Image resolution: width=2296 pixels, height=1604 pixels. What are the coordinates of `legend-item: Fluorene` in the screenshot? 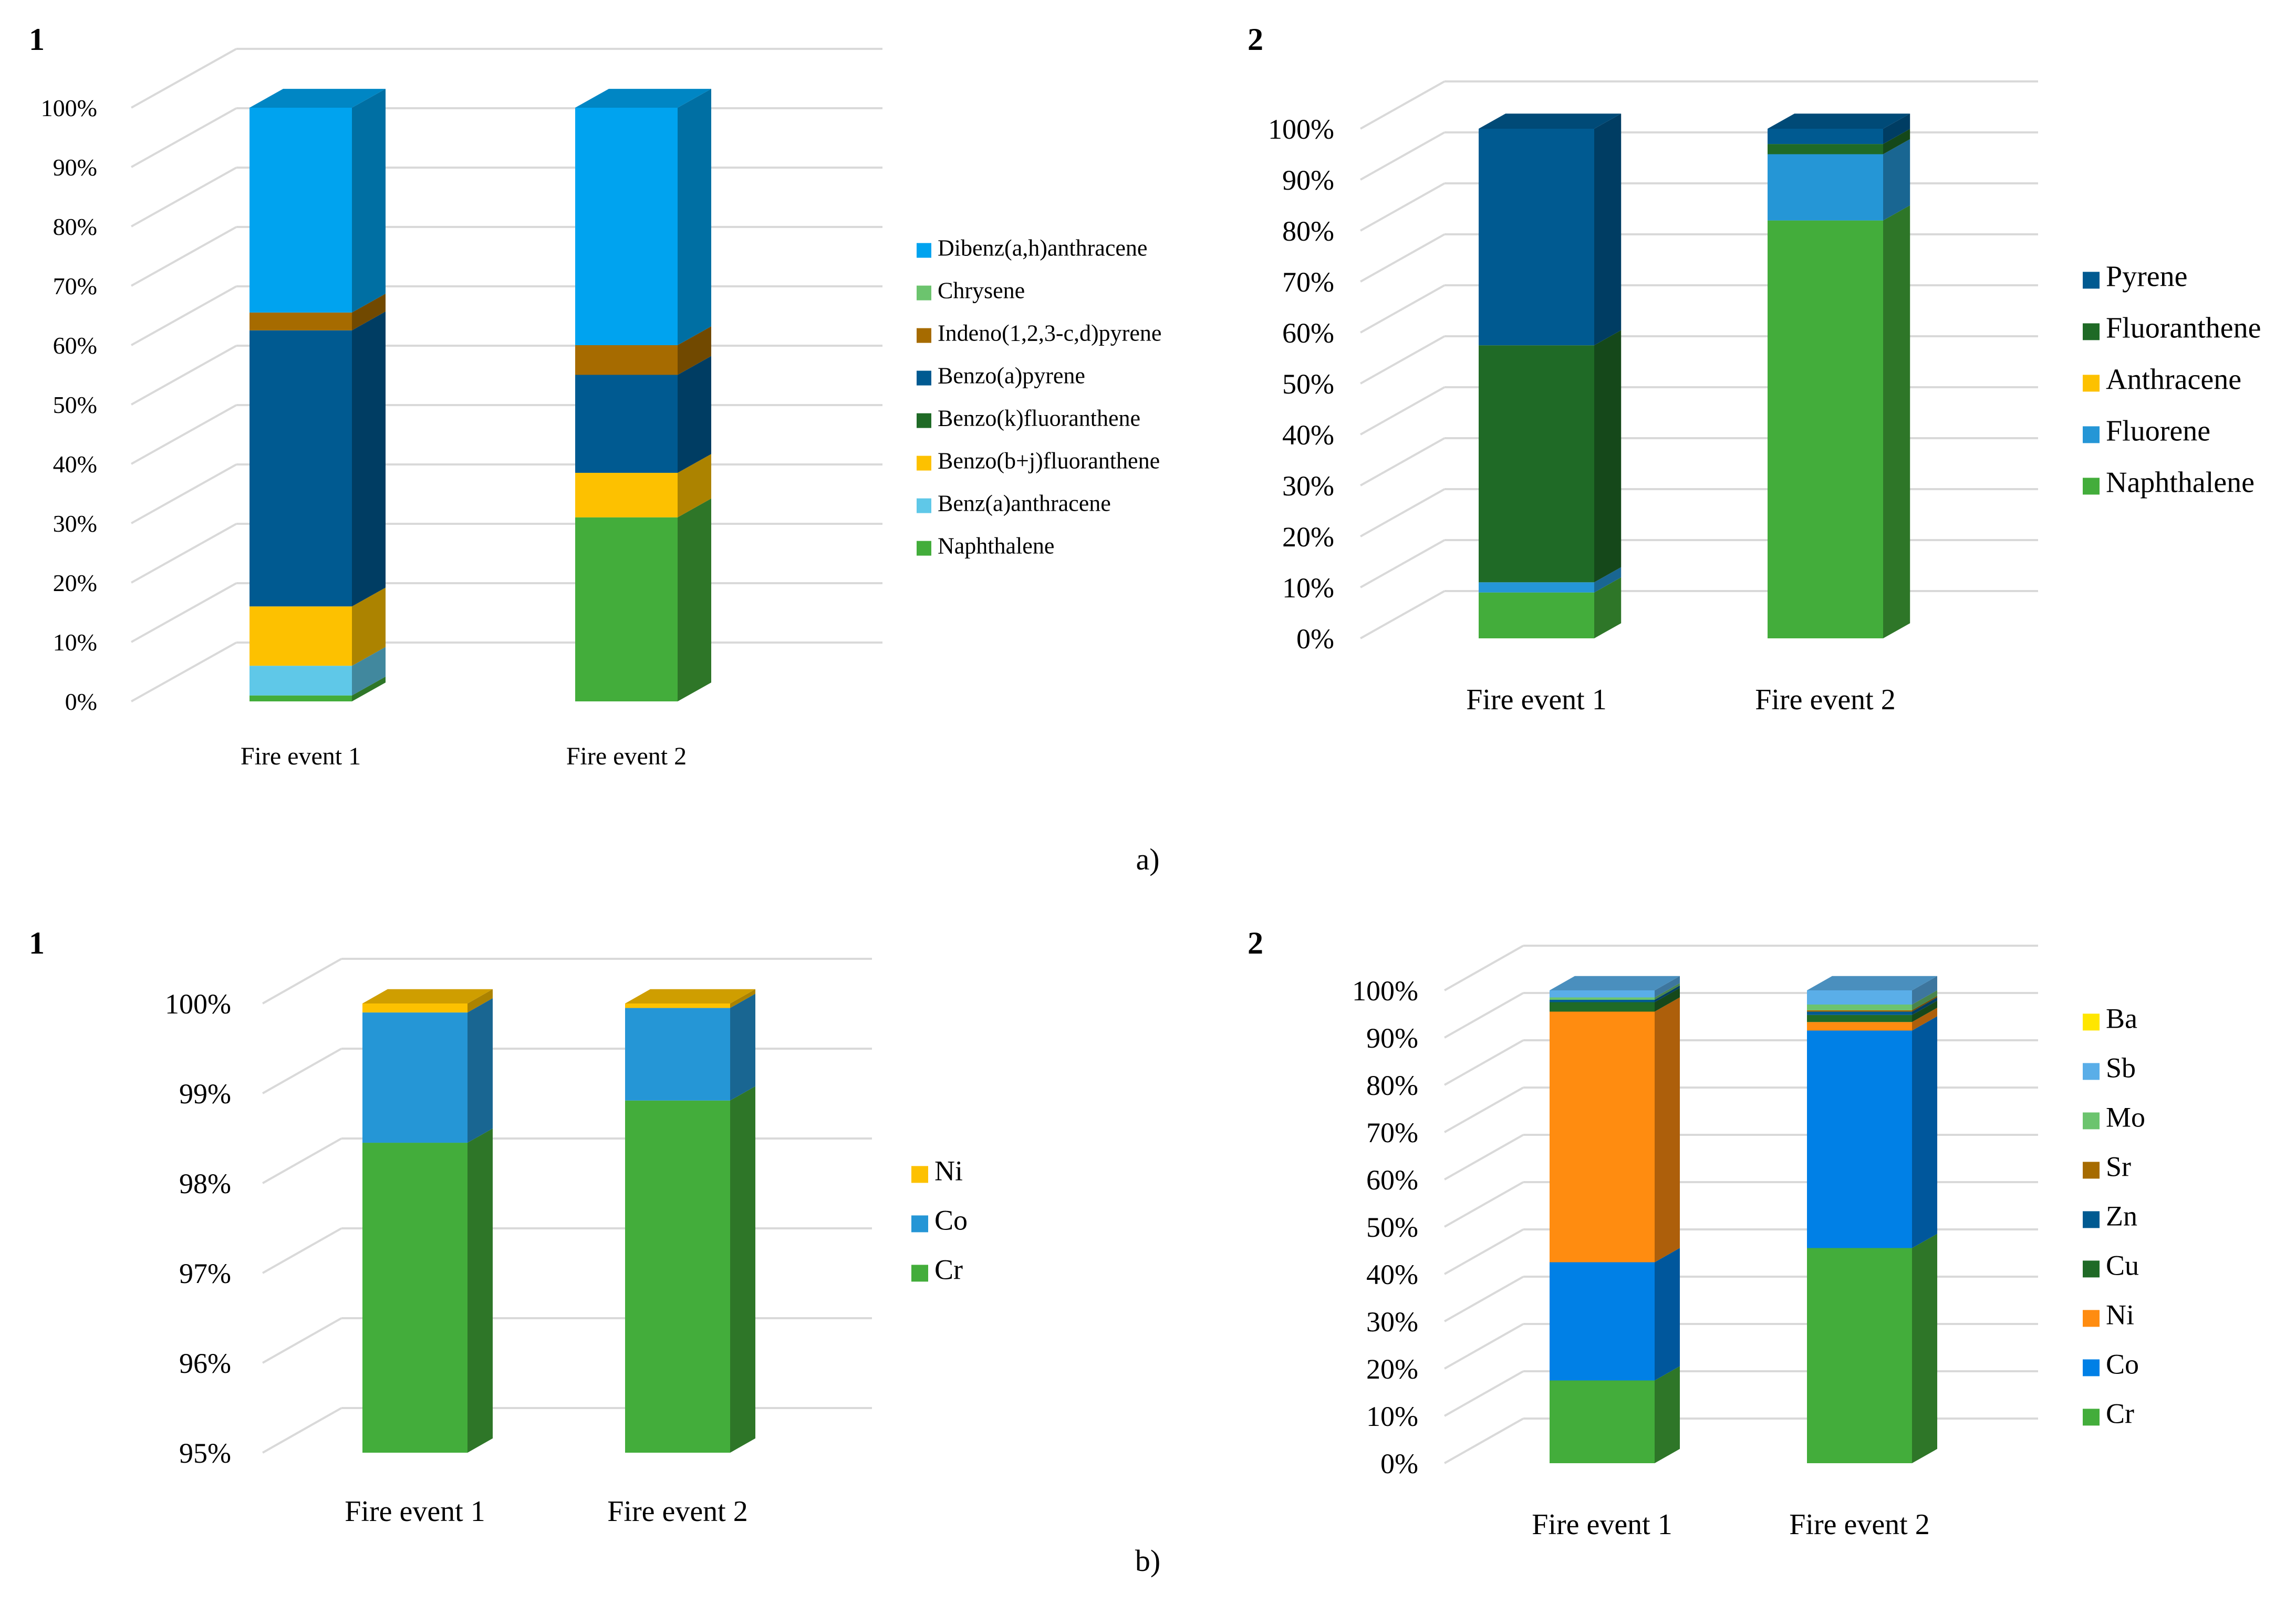 It's located at (2146, 431).